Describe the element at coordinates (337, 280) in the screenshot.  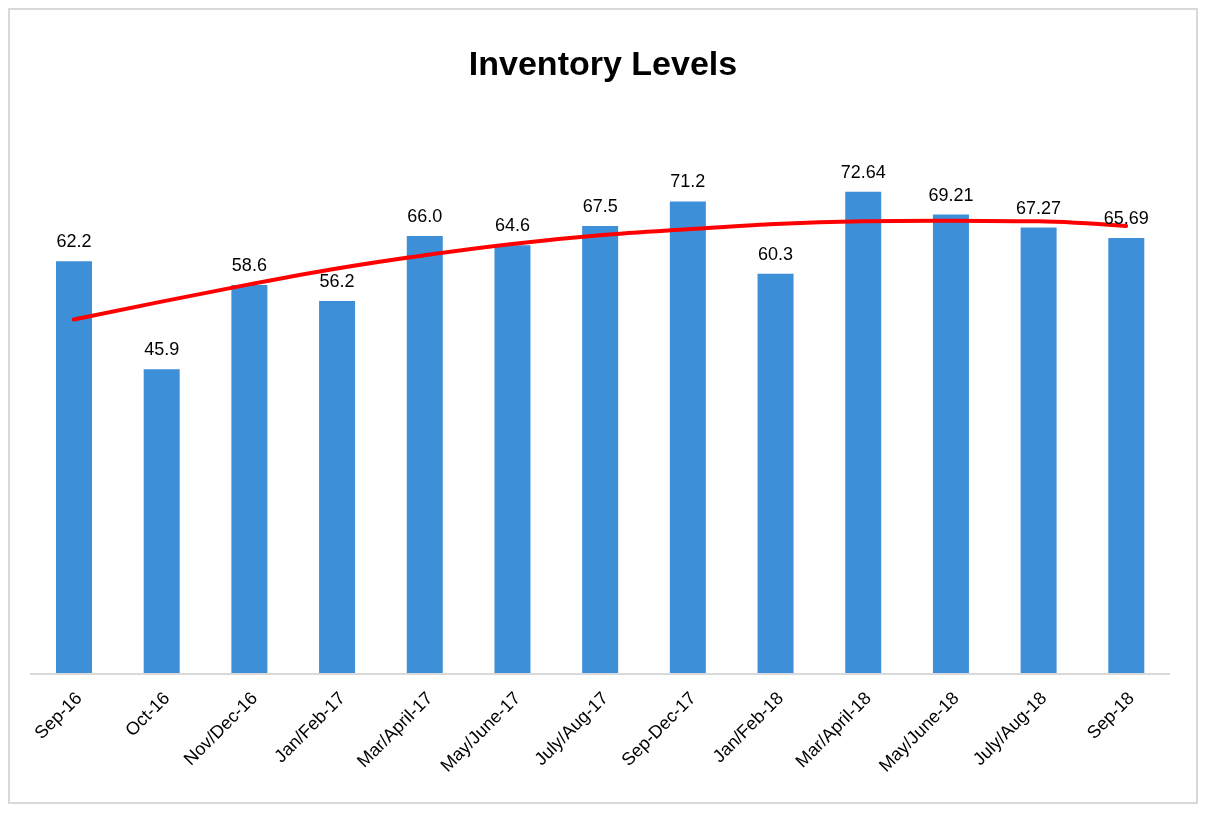
I see `data-label: 56.2` at that location.